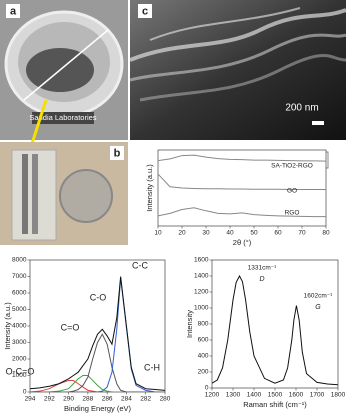 This screenshot has width=346, height=416. What do you see at coordinates (145, 399) in the screenshot?
I see `x-tick-label: 282` at bounding box center [145, 399].